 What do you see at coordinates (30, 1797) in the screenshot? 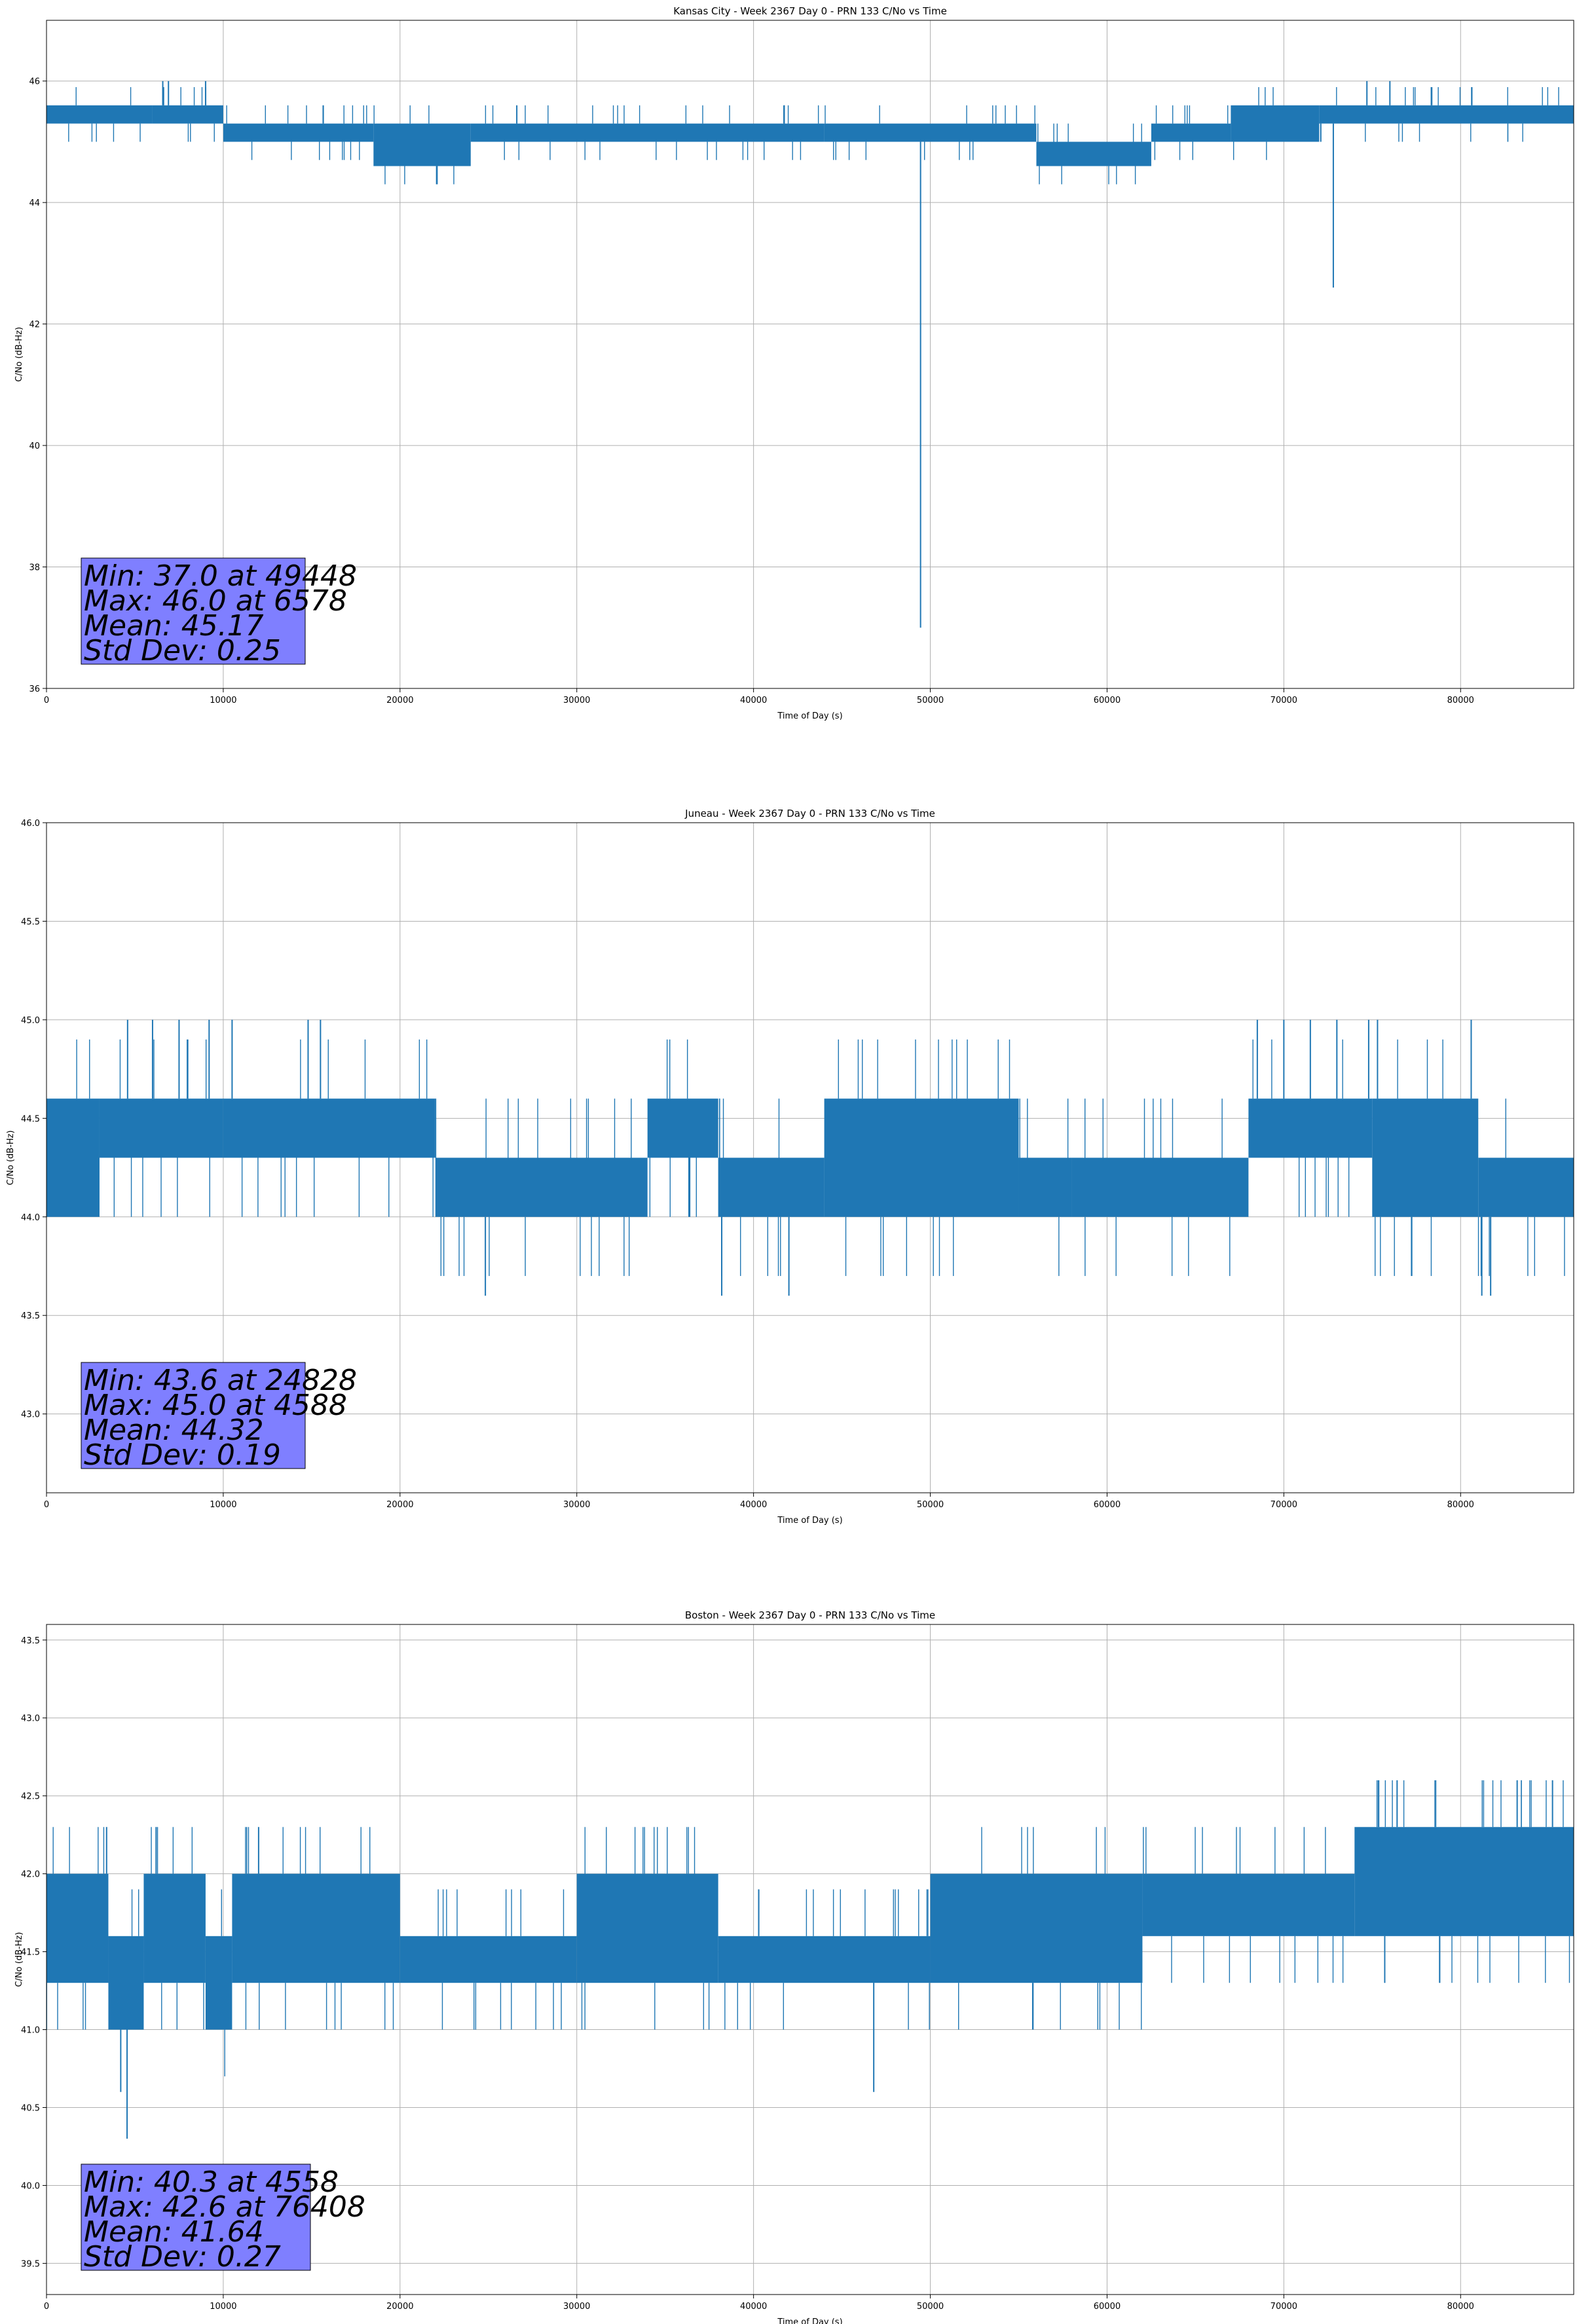
I see `y-tick-label: 42.5` at bounding box center [30, 1797].